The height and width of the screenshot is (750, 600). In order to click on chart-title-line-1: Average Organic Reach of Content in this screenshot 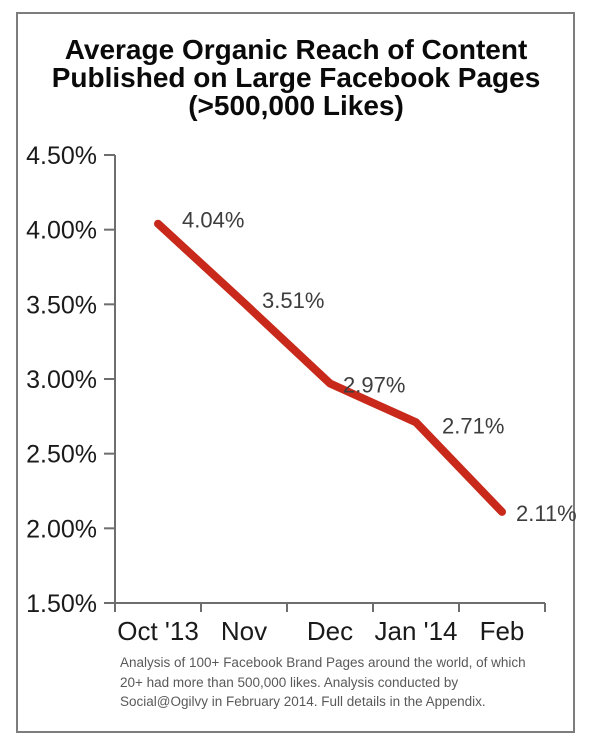, I will do `click(296, 49)`.